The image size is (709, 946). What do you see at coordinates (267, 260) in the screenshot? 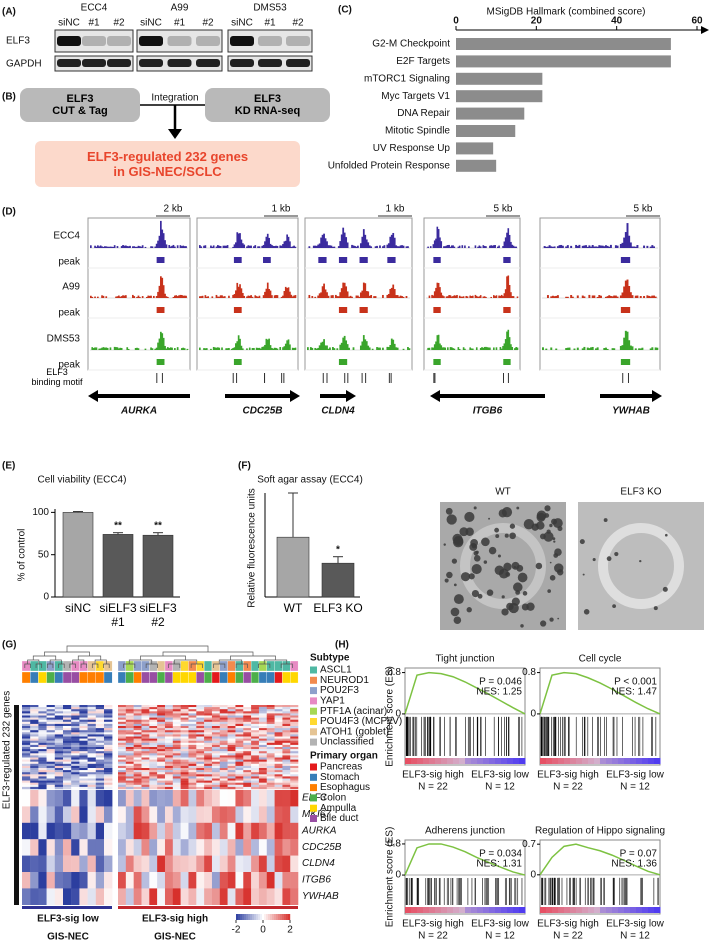
I see `peak-call` at bounding box center [267, 260].